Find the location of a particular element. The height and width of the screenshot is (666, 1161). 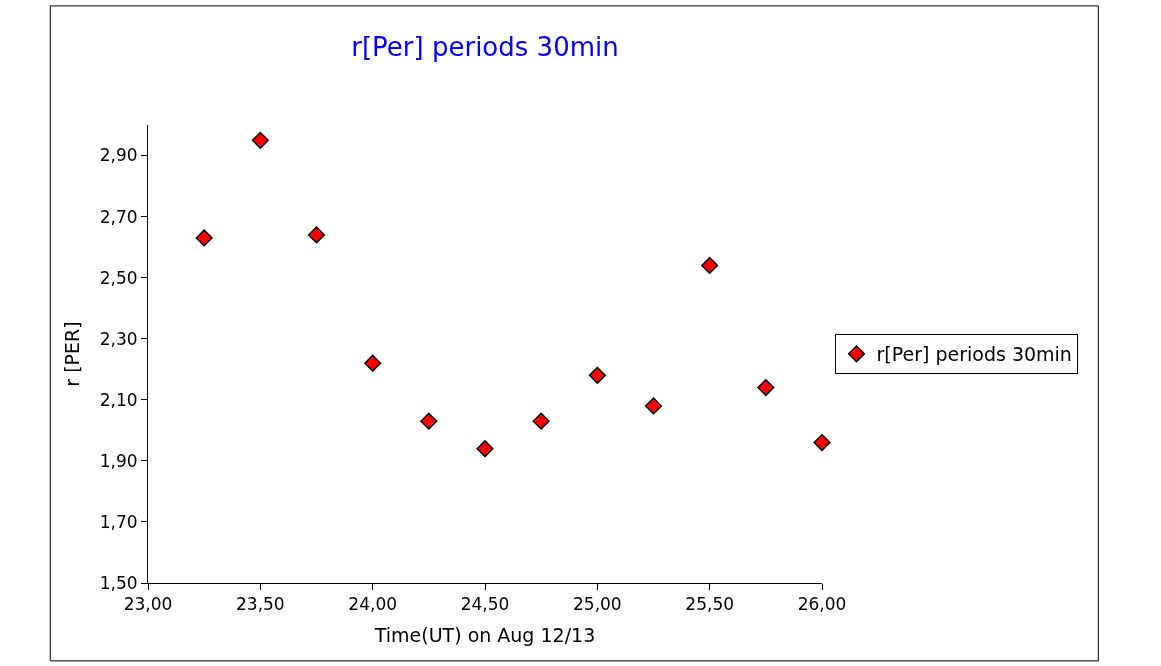

x-tick-label: 24,50 is located at coordinates (485, 604).